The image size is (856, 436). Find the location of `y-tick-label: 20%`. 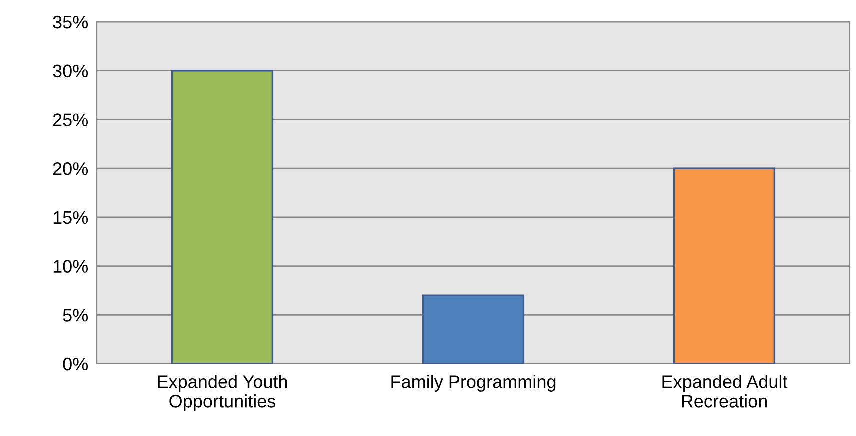

y-tick-label: 20% is located at coordinates (70, 169).